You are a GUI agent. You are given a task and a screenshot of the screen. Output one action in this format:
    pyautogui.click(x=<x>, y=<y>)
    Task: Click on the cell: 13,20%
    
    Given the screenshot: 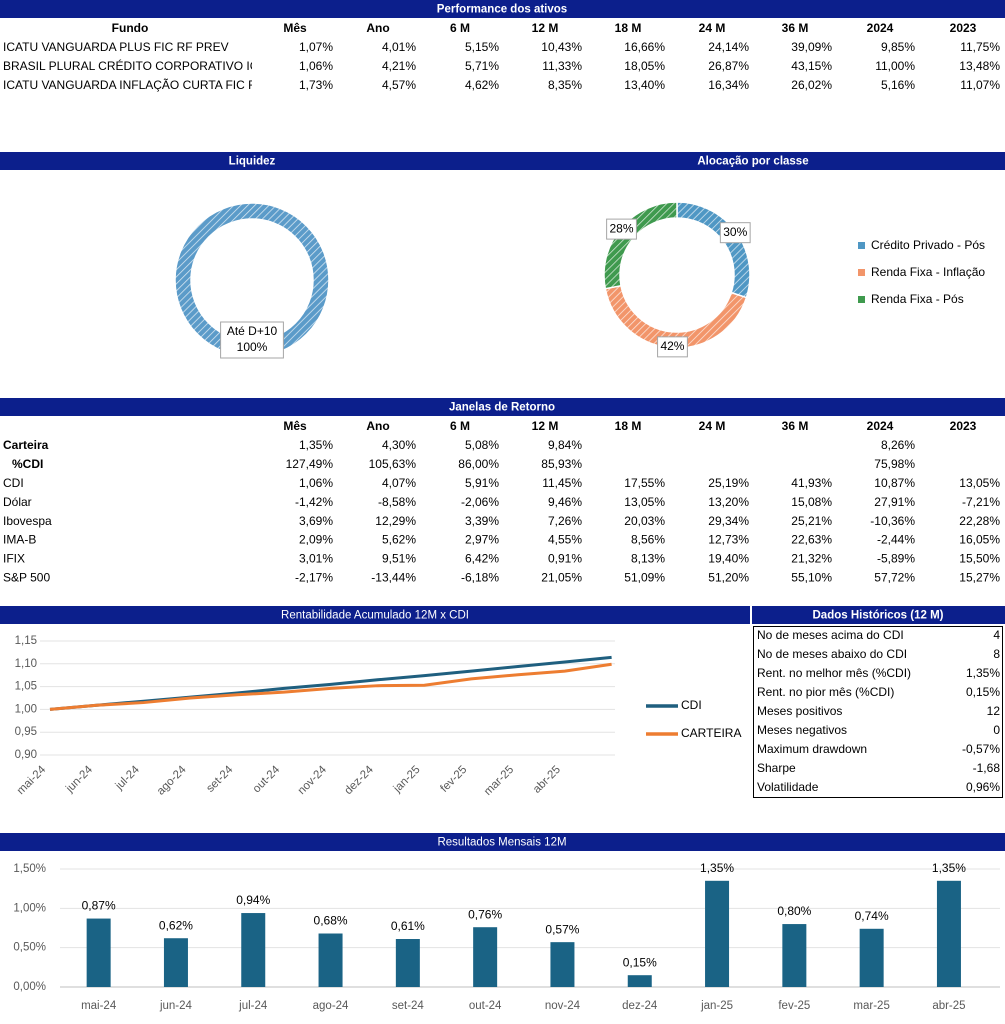 What is the action you would take?
    pyautogui.click(x=728, y=502)
    